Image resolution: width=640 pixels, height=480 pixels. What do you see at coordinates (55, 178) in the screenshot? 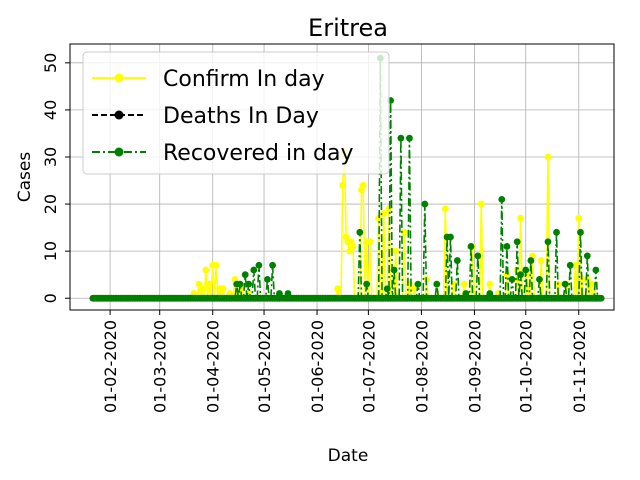
I see `y-axis-ticks: 0 10 20 30 40 50` at bounding box center [55, 178].